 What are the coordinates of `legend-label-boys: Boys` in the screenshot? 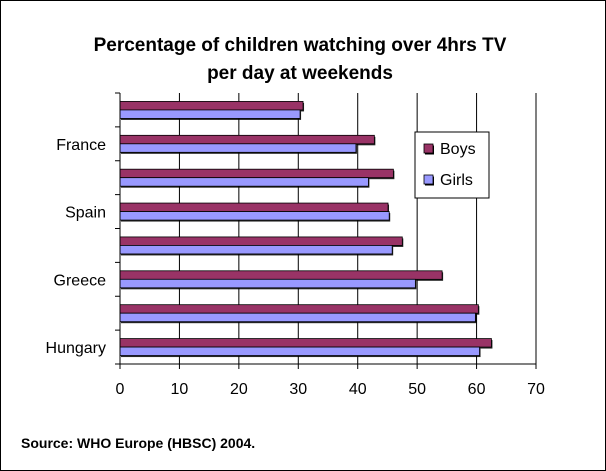 It's located at (458, 149).